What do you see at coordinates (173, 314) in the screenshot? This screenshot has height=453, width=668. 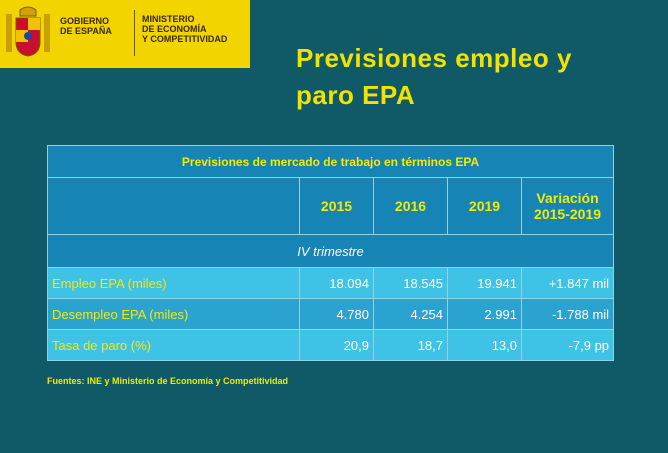 I see `row-label: Desempleo EPA (miles)` at bounding box center [173, 314].